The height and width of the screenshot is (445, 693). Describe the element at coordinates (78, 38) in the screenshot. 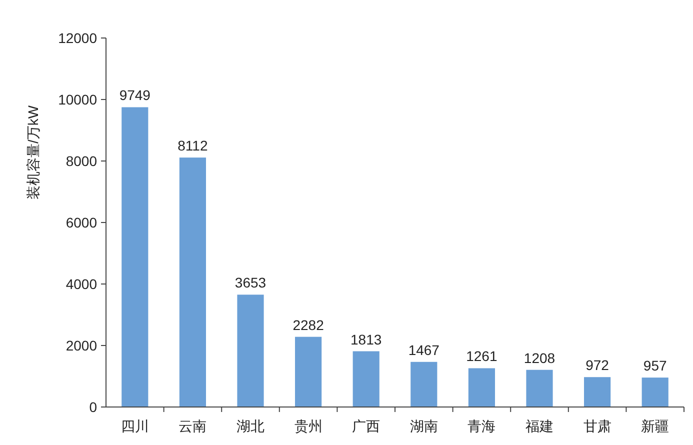

I see `y-tick-label: 12000` at that location.